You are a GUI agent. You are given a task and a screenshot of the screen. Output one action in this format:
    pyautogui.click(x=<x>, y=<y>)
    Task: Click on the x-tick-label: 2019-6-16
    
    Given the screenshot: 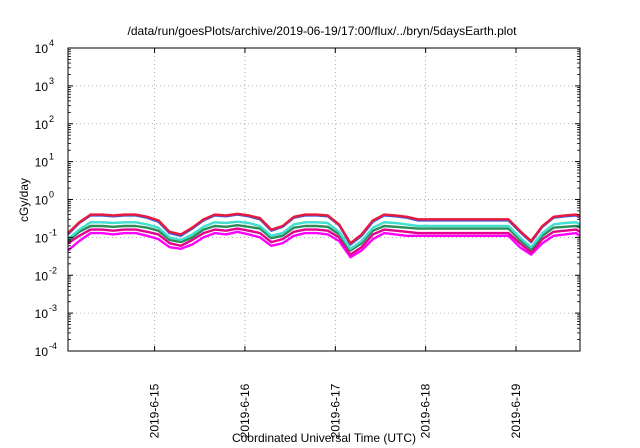 What is the action you would take?
    pyautogui.click(x=245, y=410)
    